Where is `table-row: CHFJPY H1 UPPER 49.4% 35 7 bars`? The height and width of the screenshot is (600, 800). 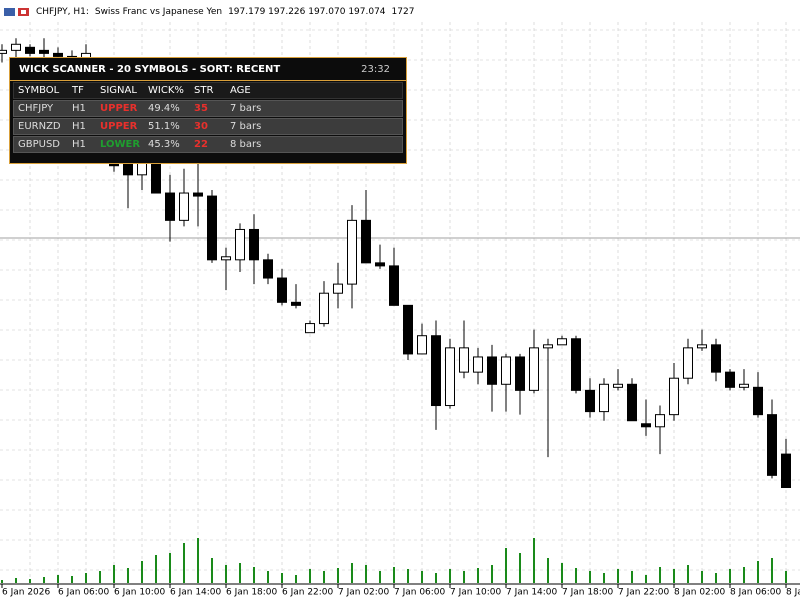 table-row: CHFJPY H1 UPPER 49.4% 35 7 bars is located at coordinates (208, 108).